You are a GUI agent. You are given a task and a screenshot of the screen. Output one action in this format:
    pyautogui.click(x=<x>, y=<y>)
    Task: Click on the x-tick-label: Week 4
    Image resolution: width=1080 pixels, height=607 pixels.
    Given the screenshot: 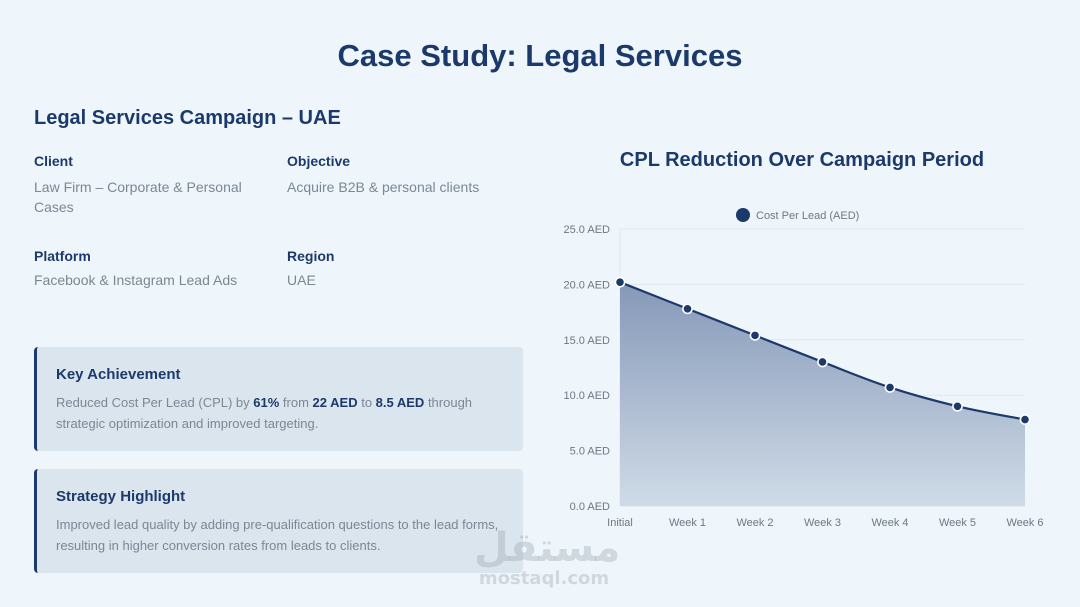 What is the action you would take?
    pyautogui.click(x=889, y=523)
    